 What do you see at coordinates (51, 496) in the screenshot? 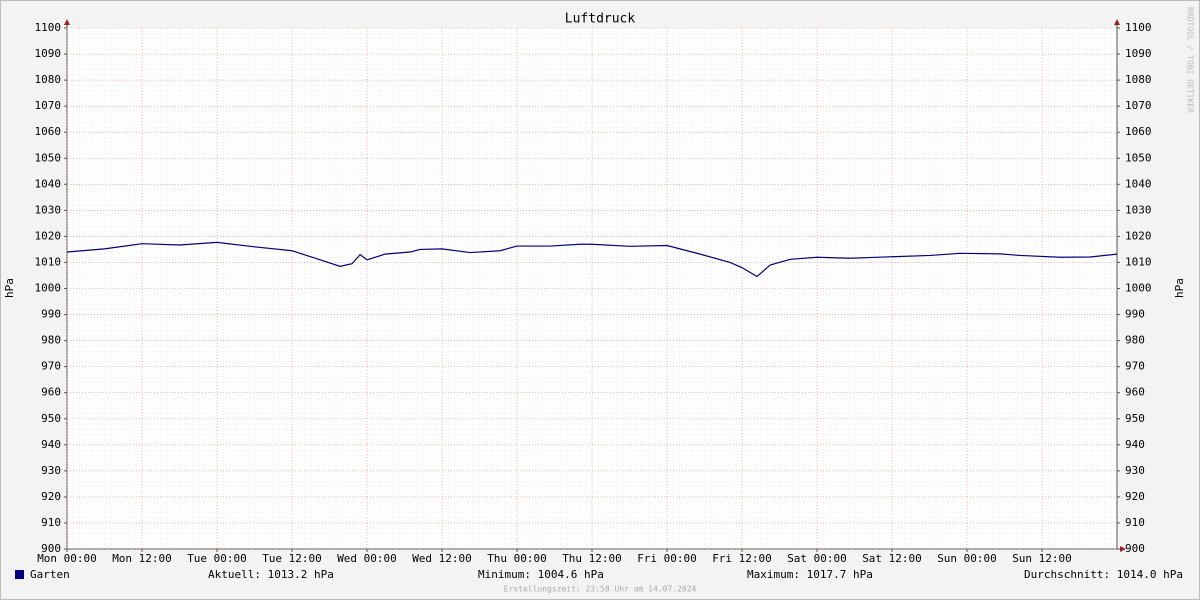
I see `y-tick-label: 920` at bounding box center [51, 496].